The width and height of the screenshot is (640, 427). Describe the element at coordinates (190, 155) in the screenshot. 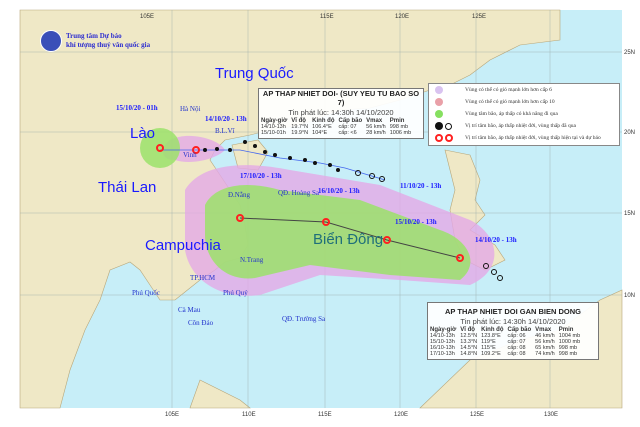

I see `place: Vinh` at that location.